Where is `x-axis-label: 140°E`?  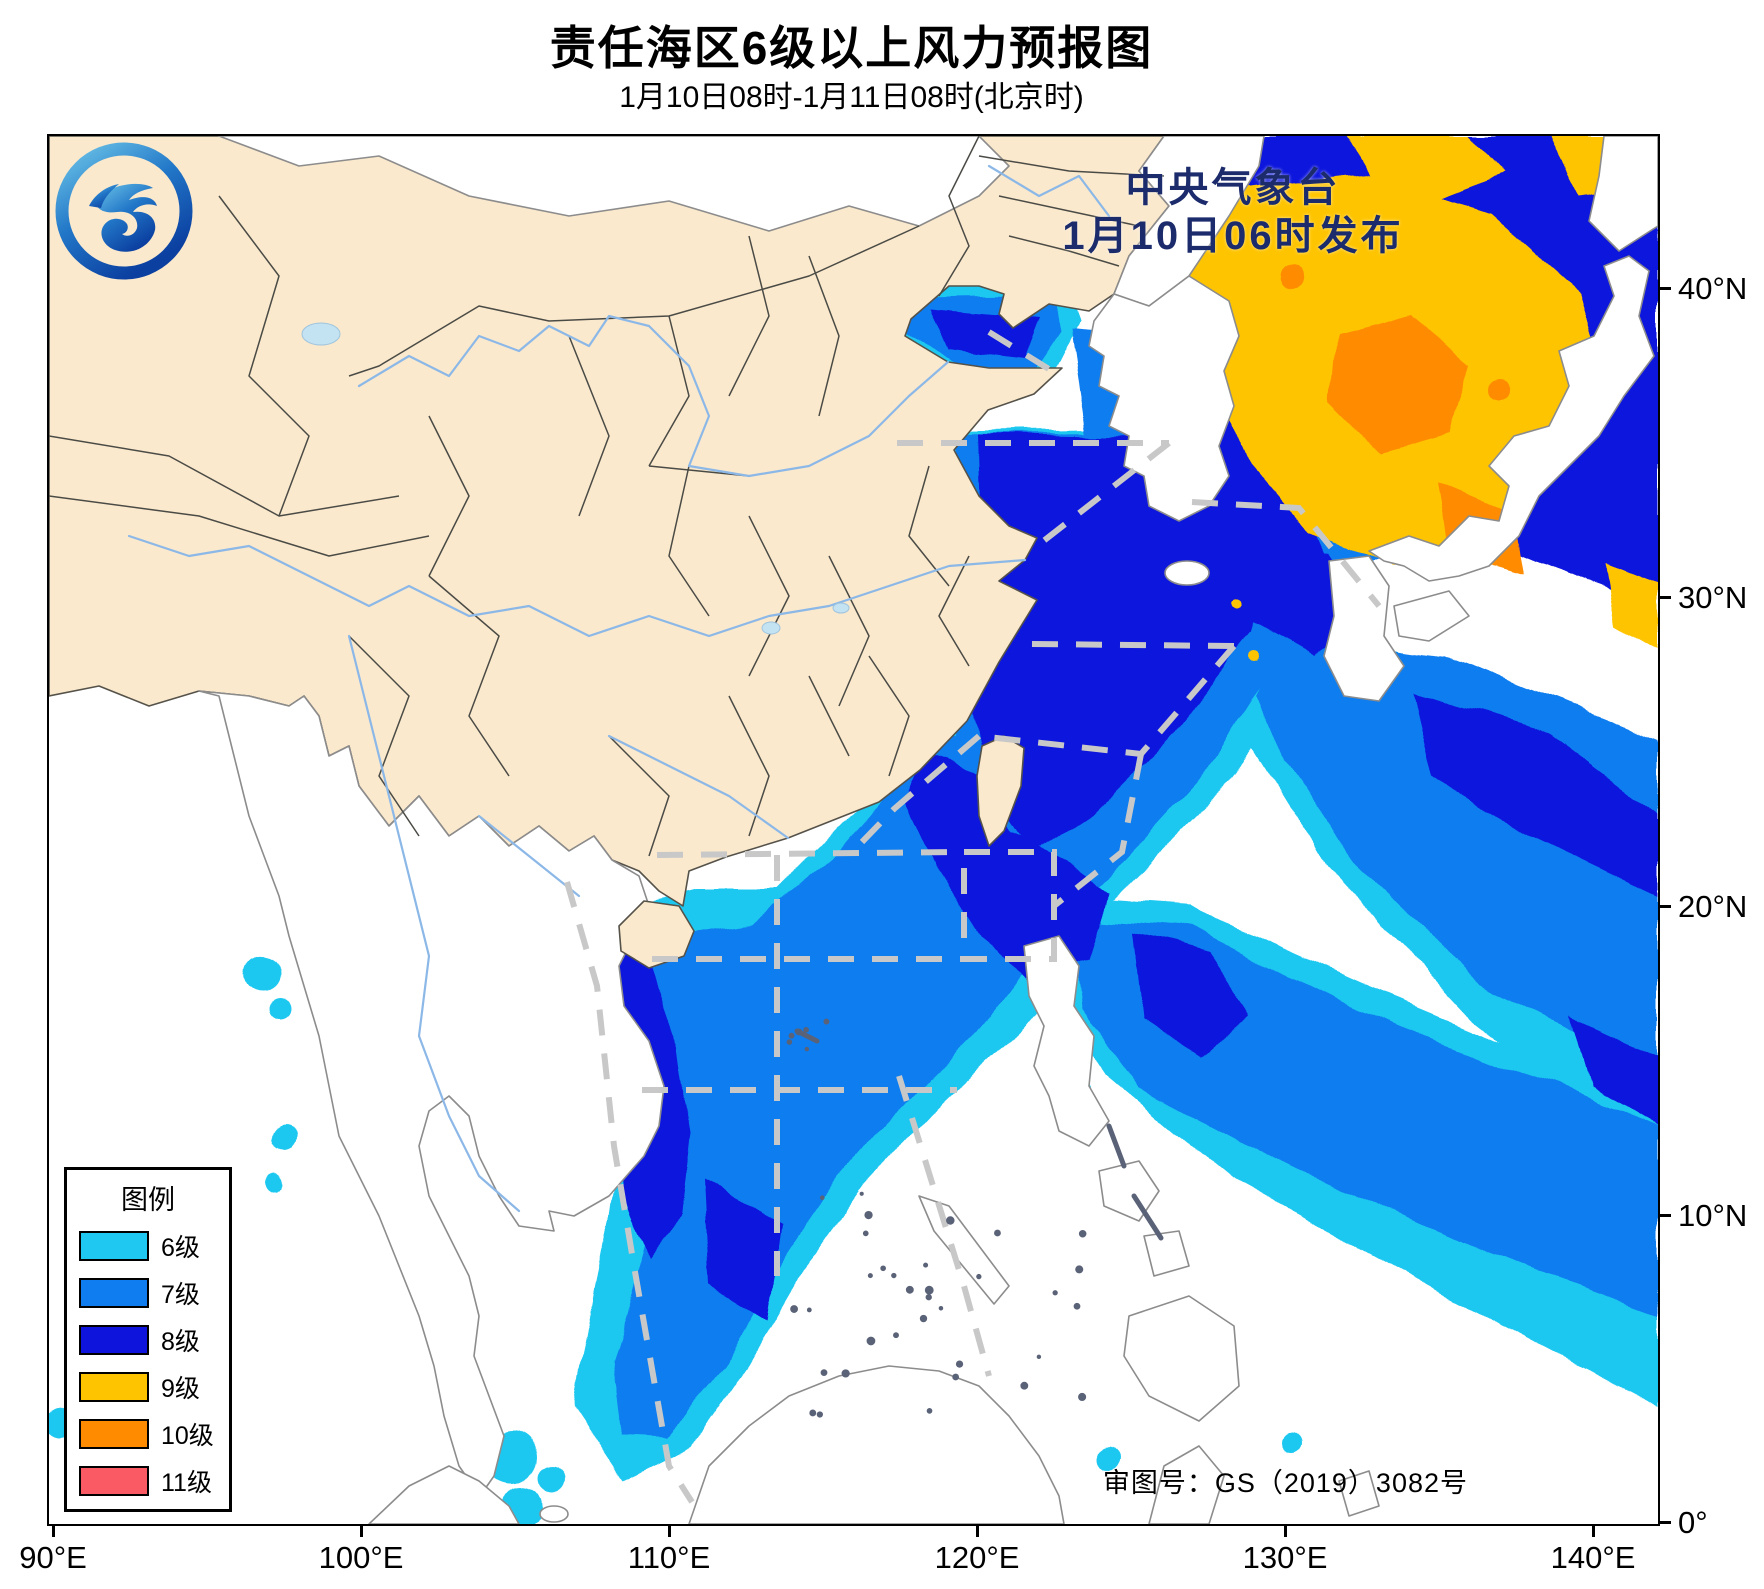 x-axis-label: 140°E is located at coordinates (1593, 1557).